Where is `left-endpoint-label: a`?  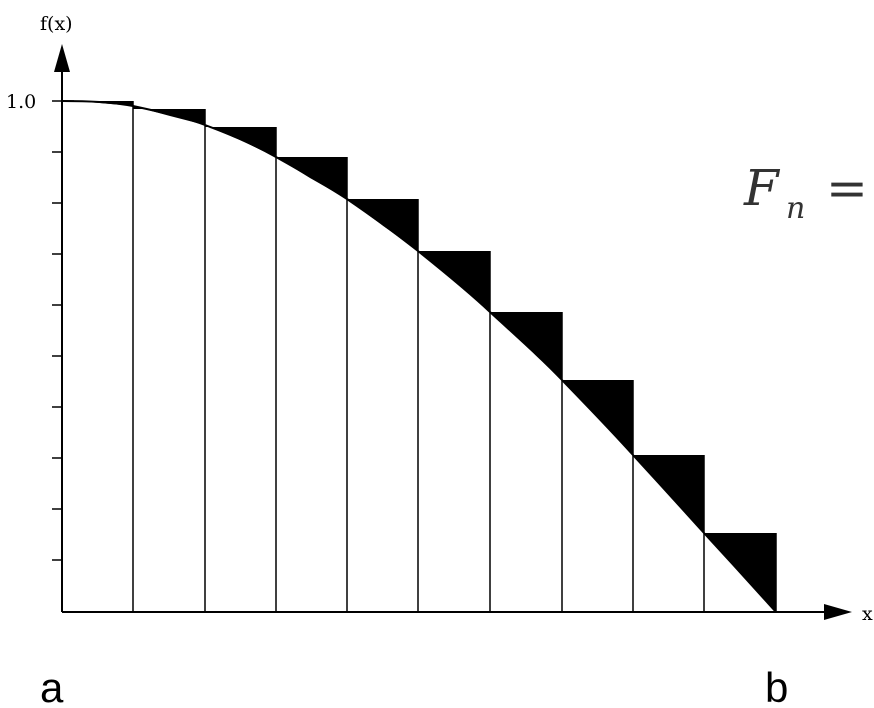
left-endpoint-label: a is located at coordinates (52, 686).